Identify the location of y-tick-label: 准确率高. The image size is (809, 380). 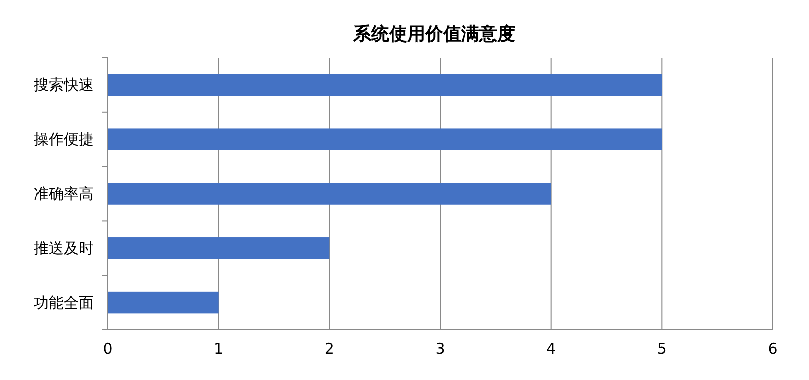
(64, 194).